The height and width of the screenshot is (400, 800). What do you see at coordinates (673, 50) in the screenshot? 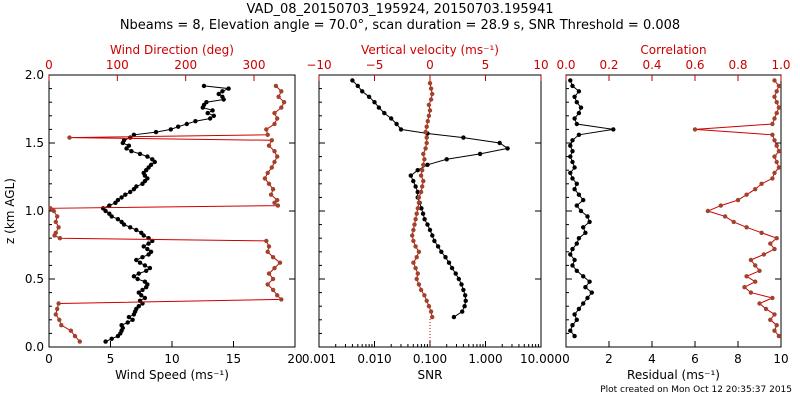
I see `top-axis-title: Correlation` at bounding box center [673, 50].